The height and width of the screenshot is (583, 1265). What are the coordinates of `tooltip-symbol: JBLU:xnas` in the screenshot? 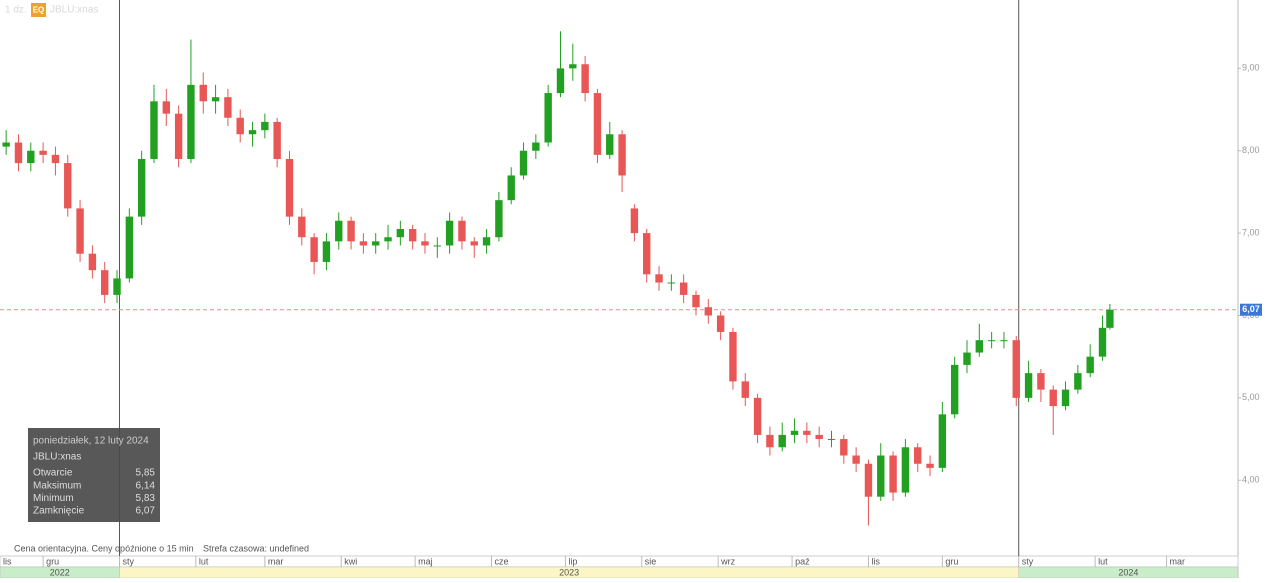 It's located at (57, 457).